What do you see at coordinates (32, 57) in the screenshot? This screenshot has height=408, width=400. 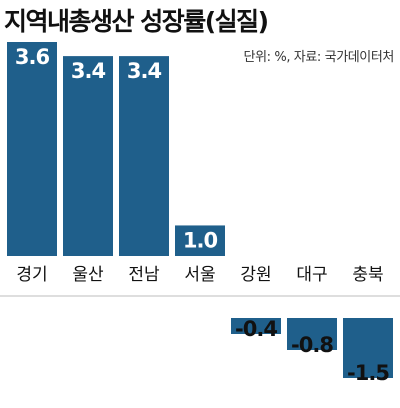 I see `value-label: 3.6` at bounding box center [32, 57].